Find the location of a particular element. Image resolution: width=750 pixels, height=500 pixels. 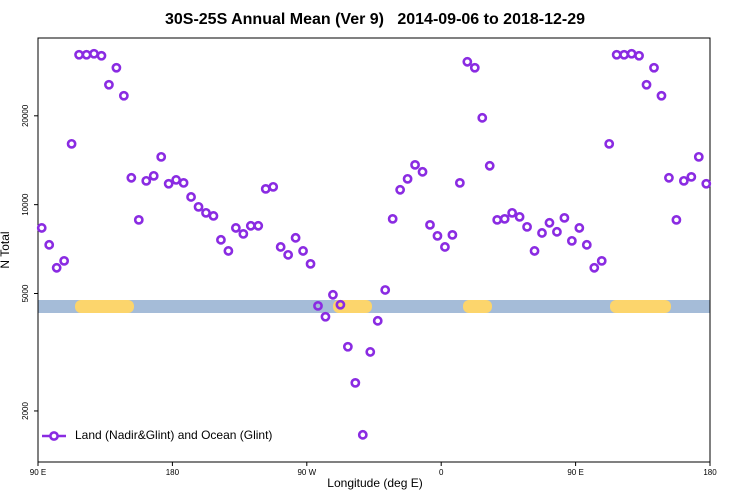

legend-marker is located at coordinates (54, 436).